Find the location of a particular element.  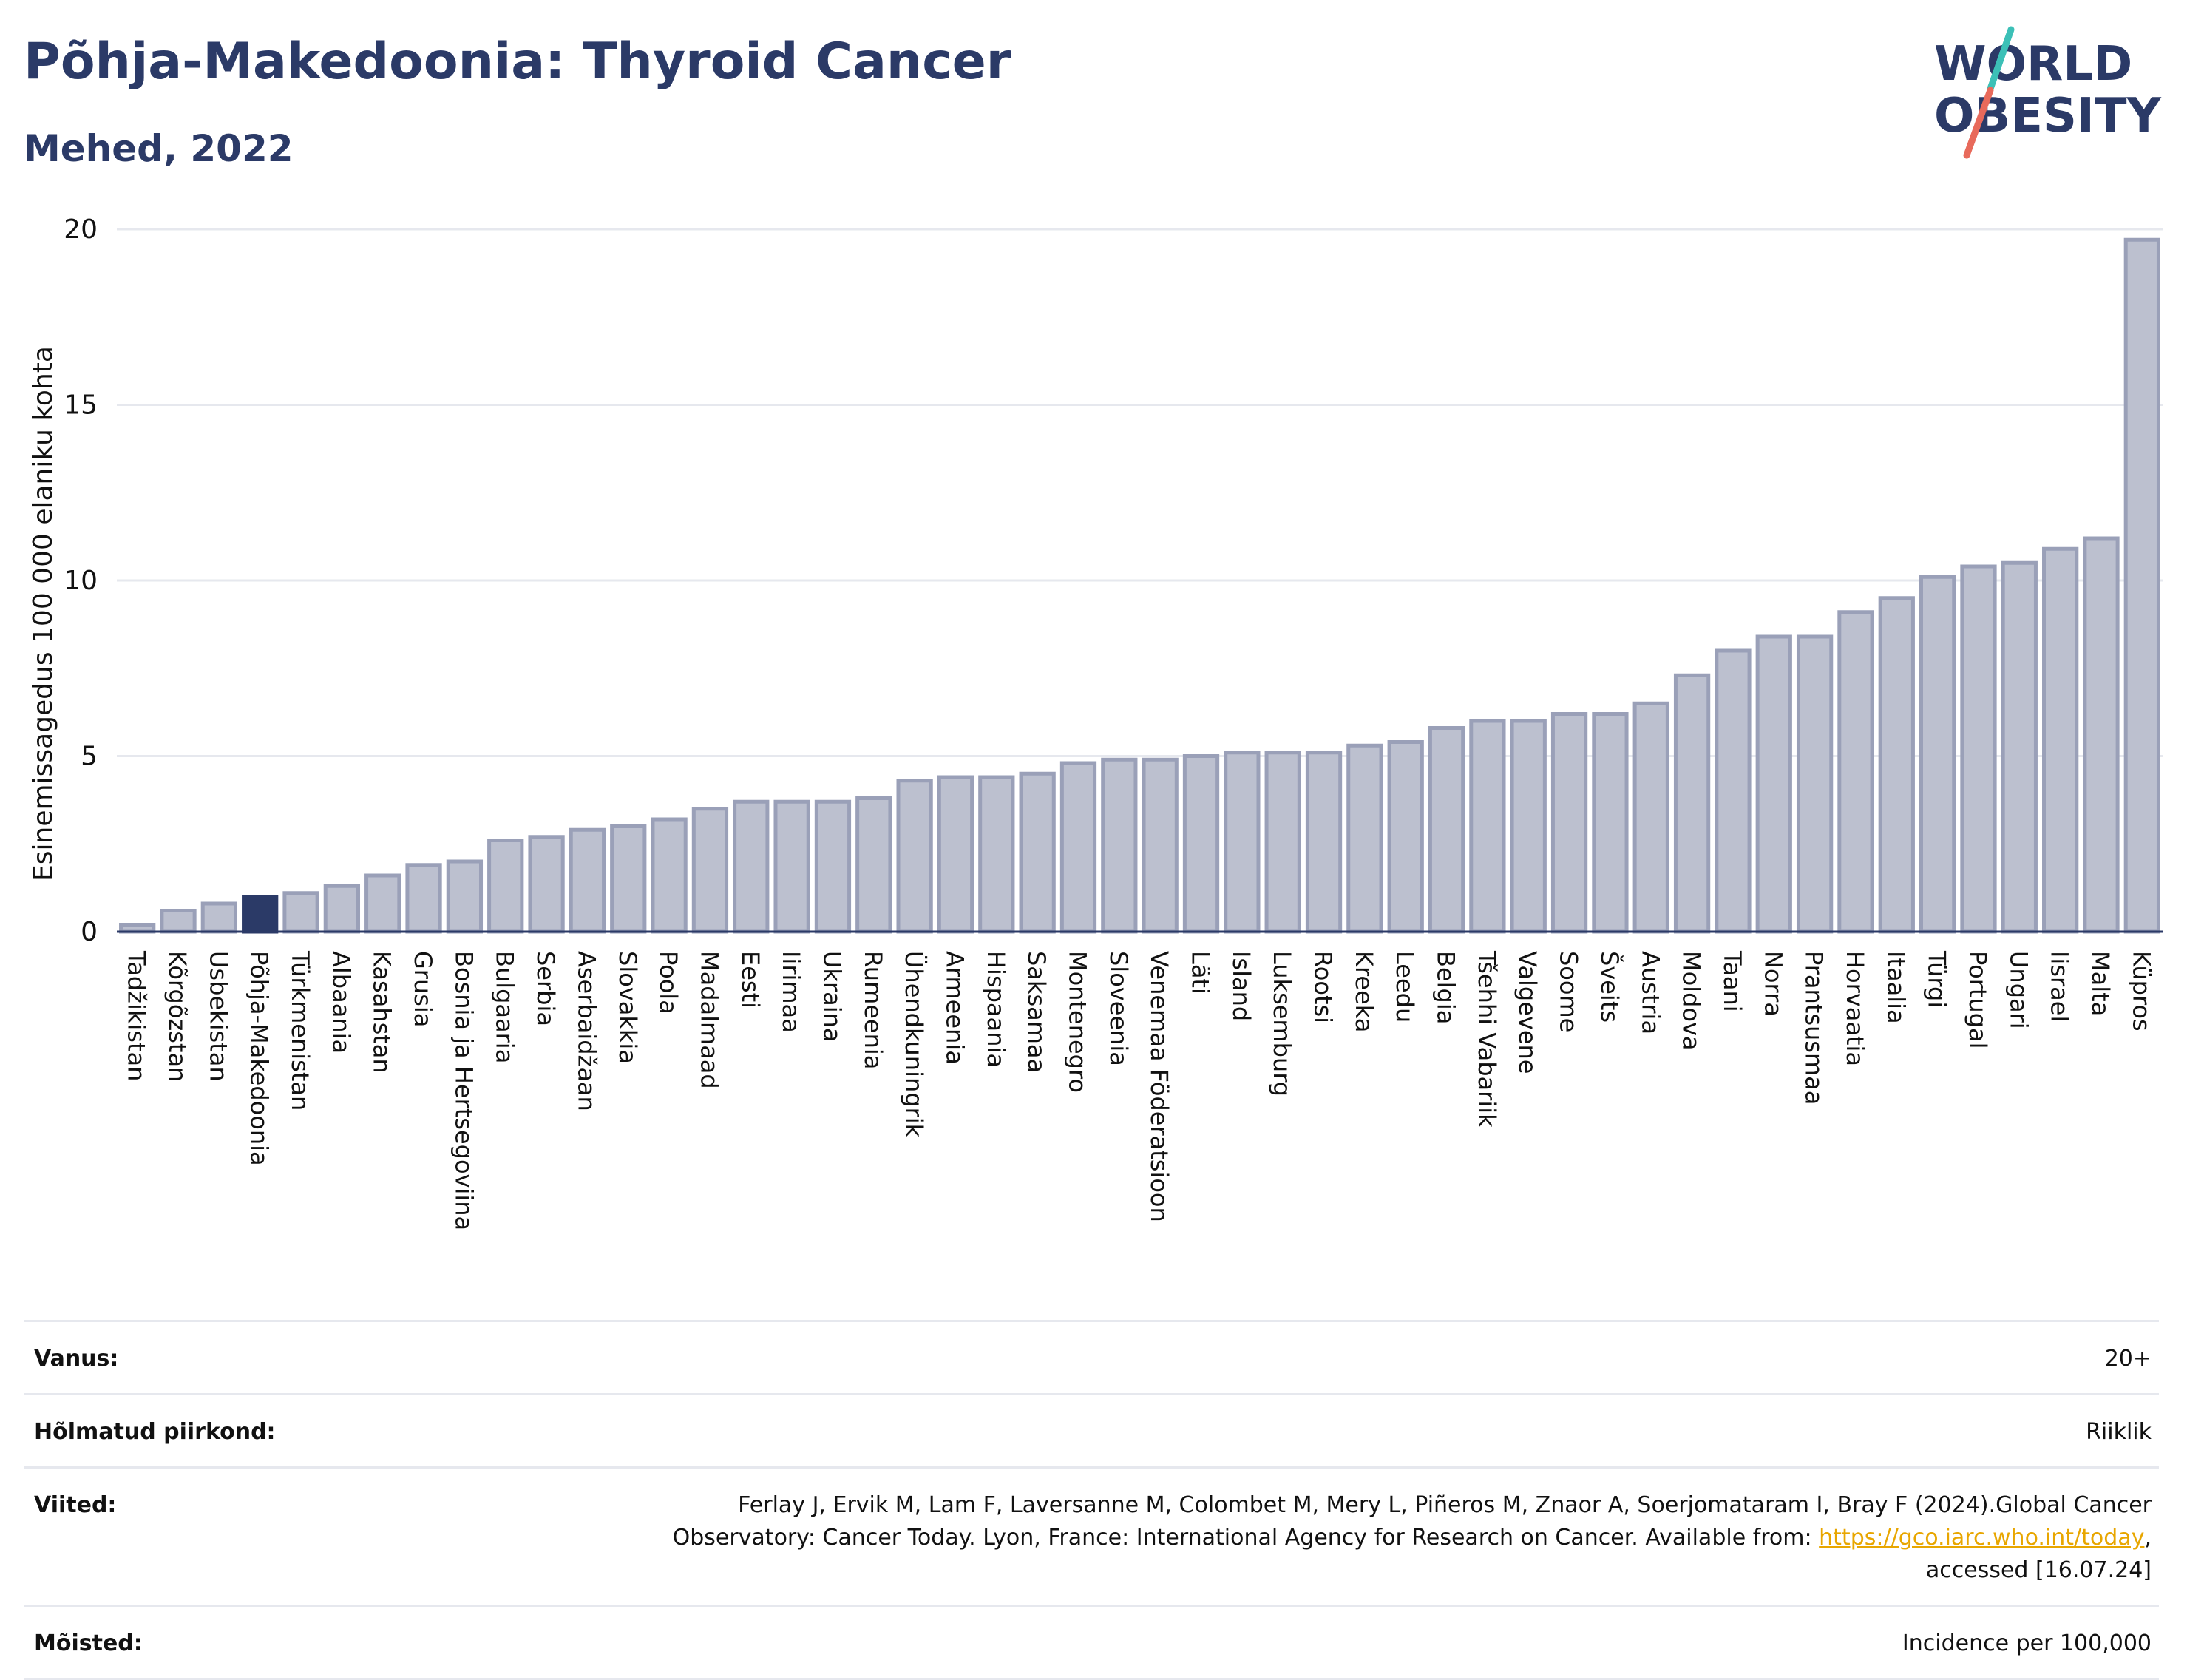

x-tick-label: Norra is located at coordinates (1773, 984).